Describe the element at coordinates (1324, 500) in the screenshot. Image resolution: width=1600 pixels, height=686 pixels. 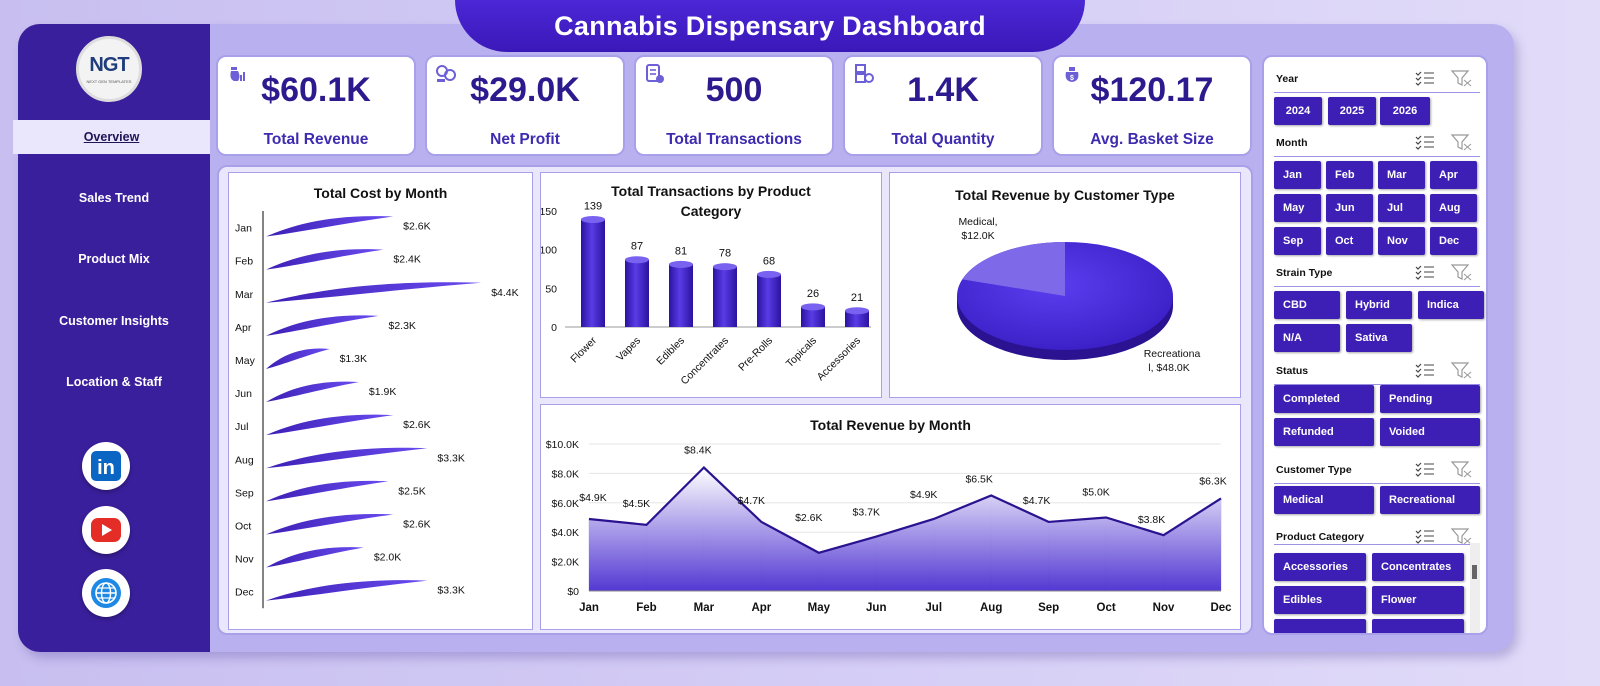
I see `slicer-chip: Medical` at that location.